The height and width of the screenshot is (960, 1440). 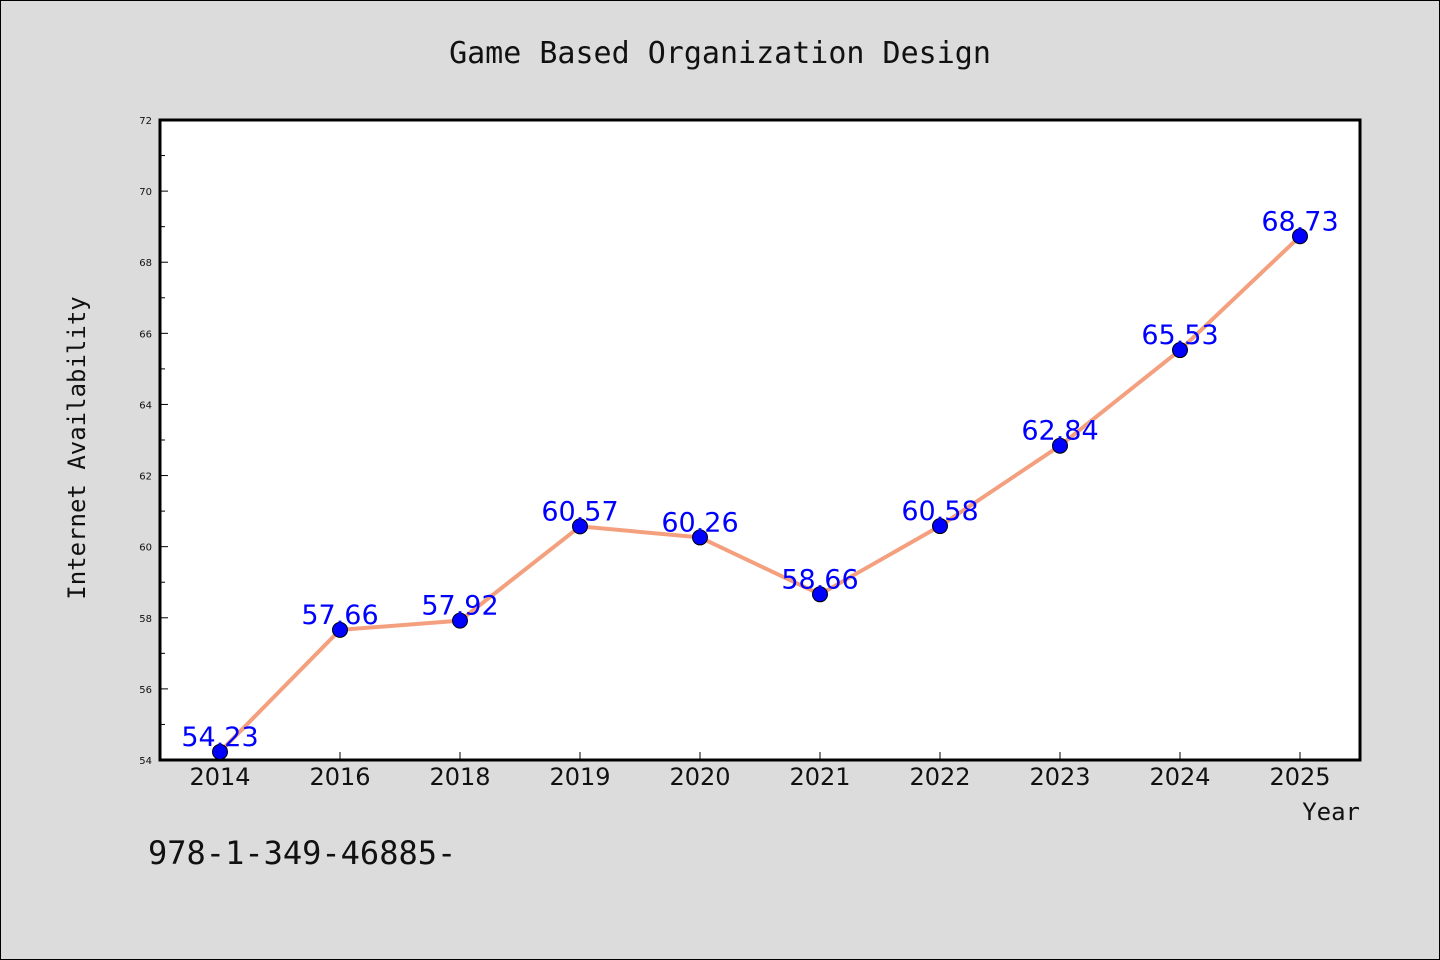 What do you see at coordinates (1059, 431) in the screenshot?
I see `data-label: 62.84` at bounding box center [1059, 431].